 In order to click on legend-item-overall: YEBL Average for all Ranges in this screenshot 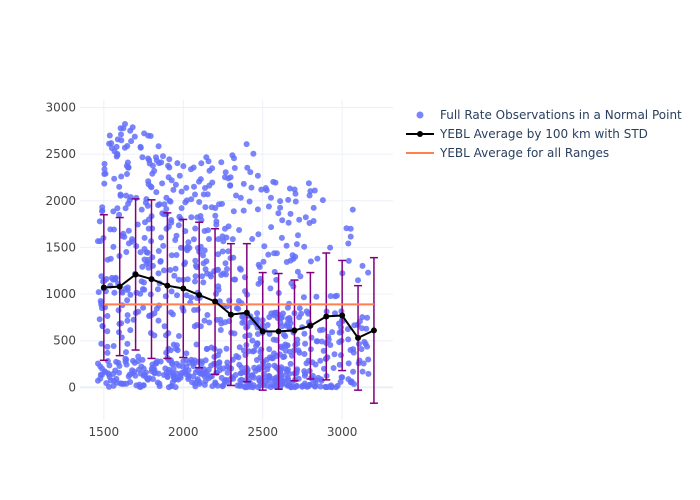, I will do `click(507, 153)`.